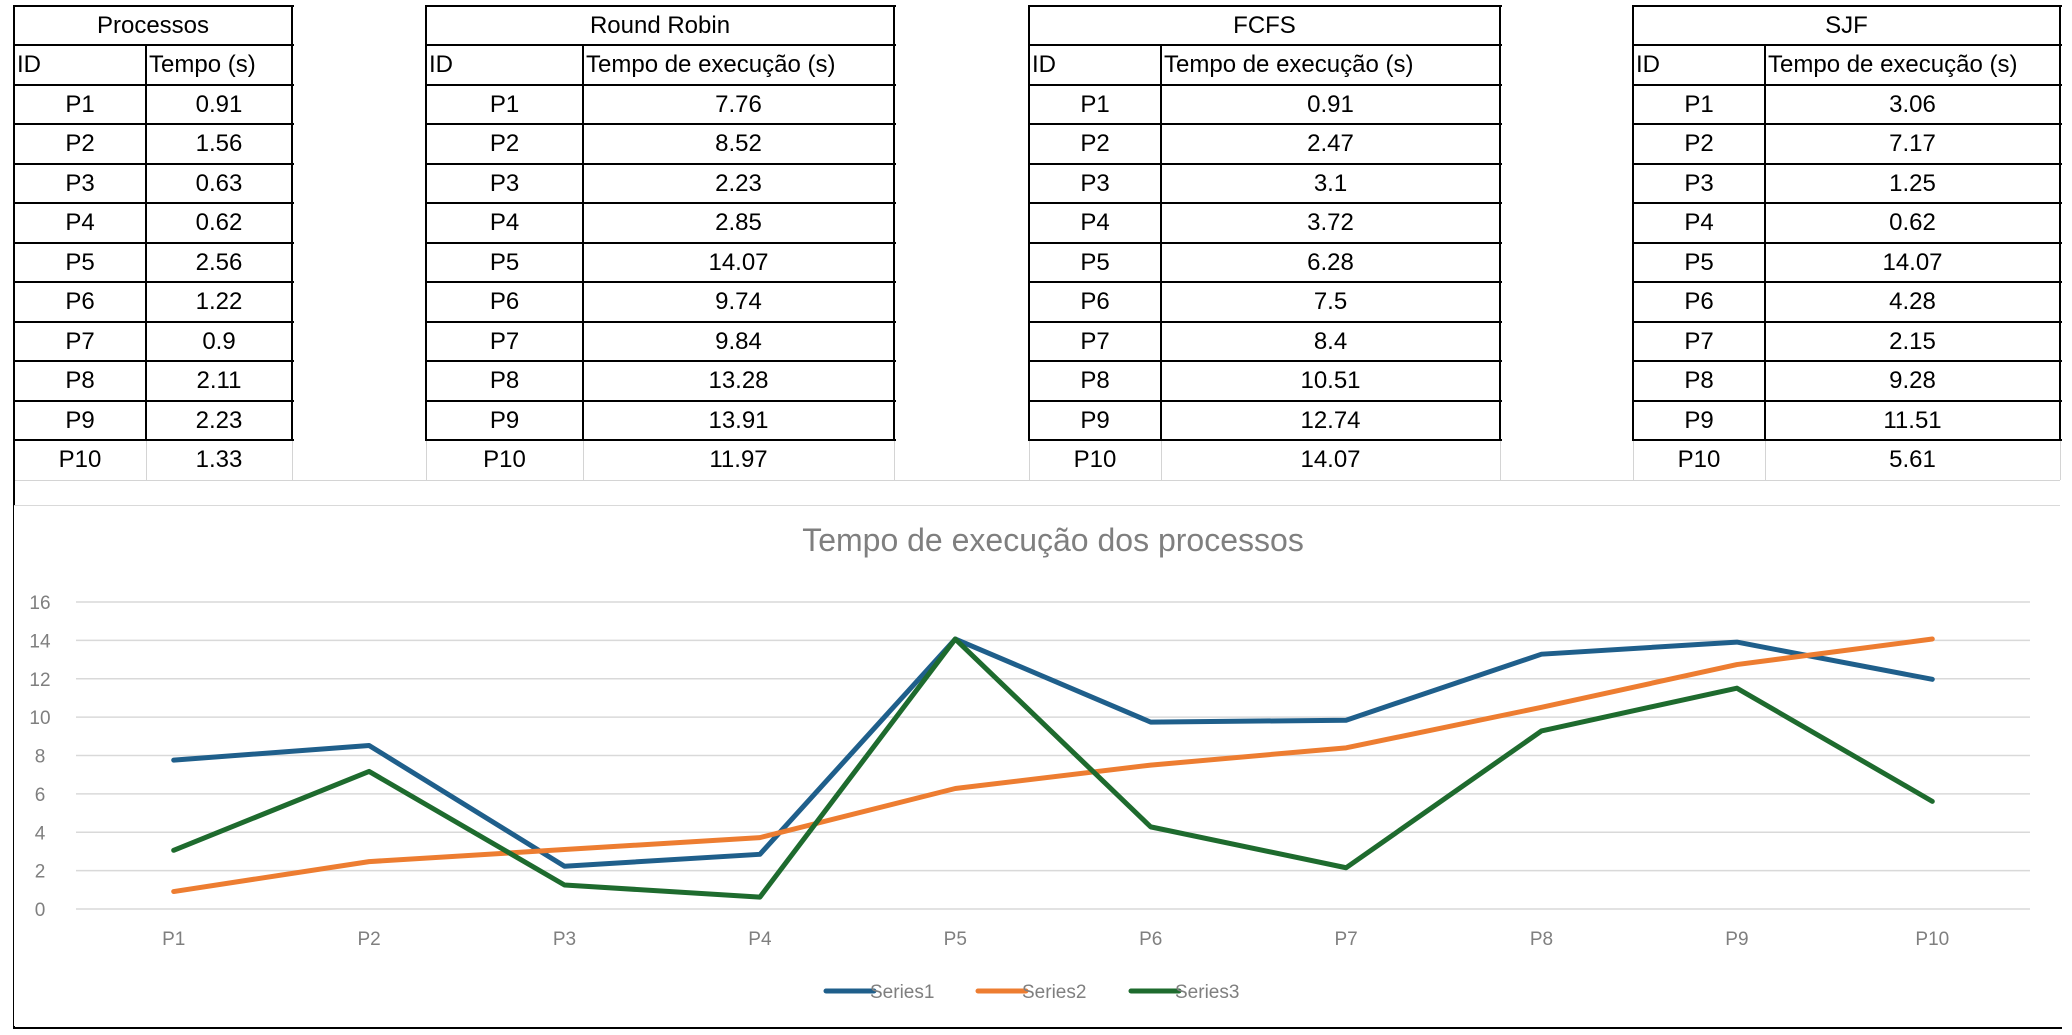 The width and height of the screenshot is (2072, 1035). Describe the element at coordinates (219, 262) in the screenshot. I see `value-cell: 2.56` at that location.